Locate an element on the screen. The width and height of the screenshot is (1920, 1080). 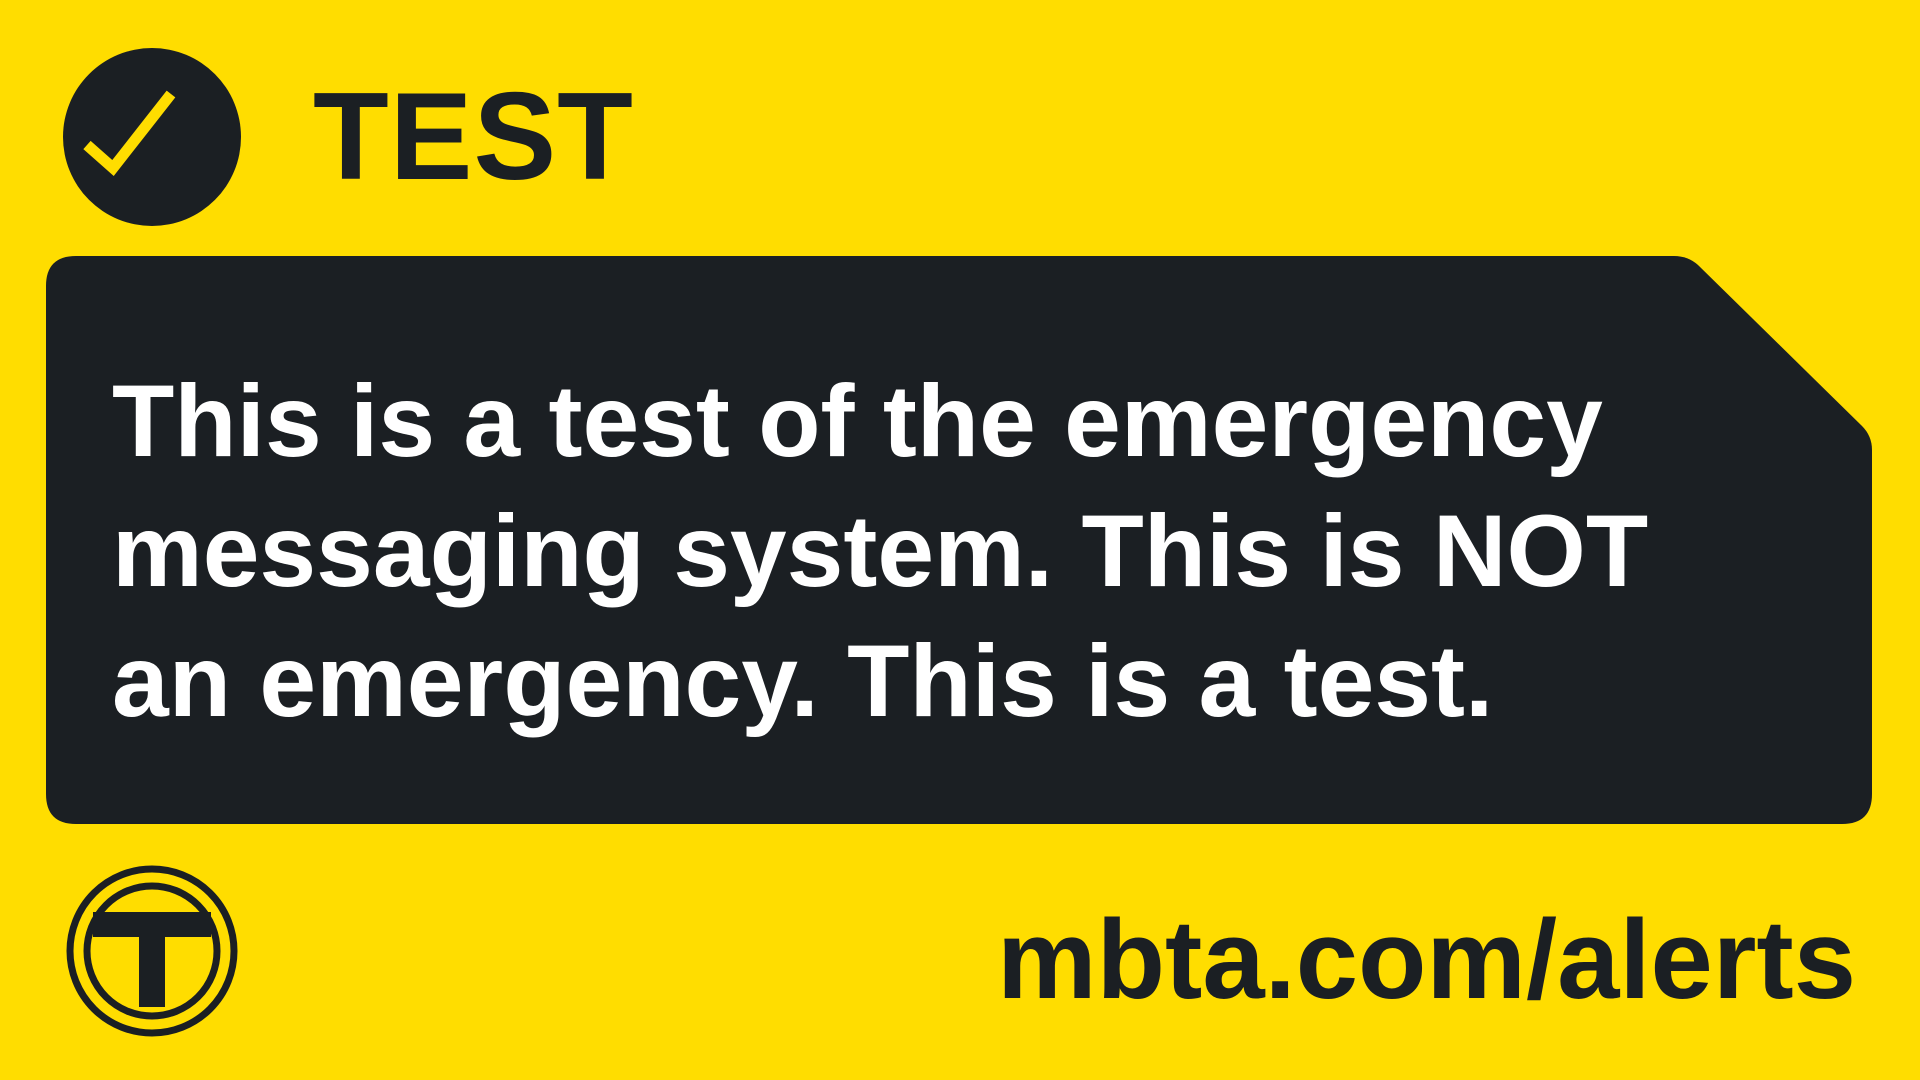
alert-header: TEST is located at coordinates (348, 137).